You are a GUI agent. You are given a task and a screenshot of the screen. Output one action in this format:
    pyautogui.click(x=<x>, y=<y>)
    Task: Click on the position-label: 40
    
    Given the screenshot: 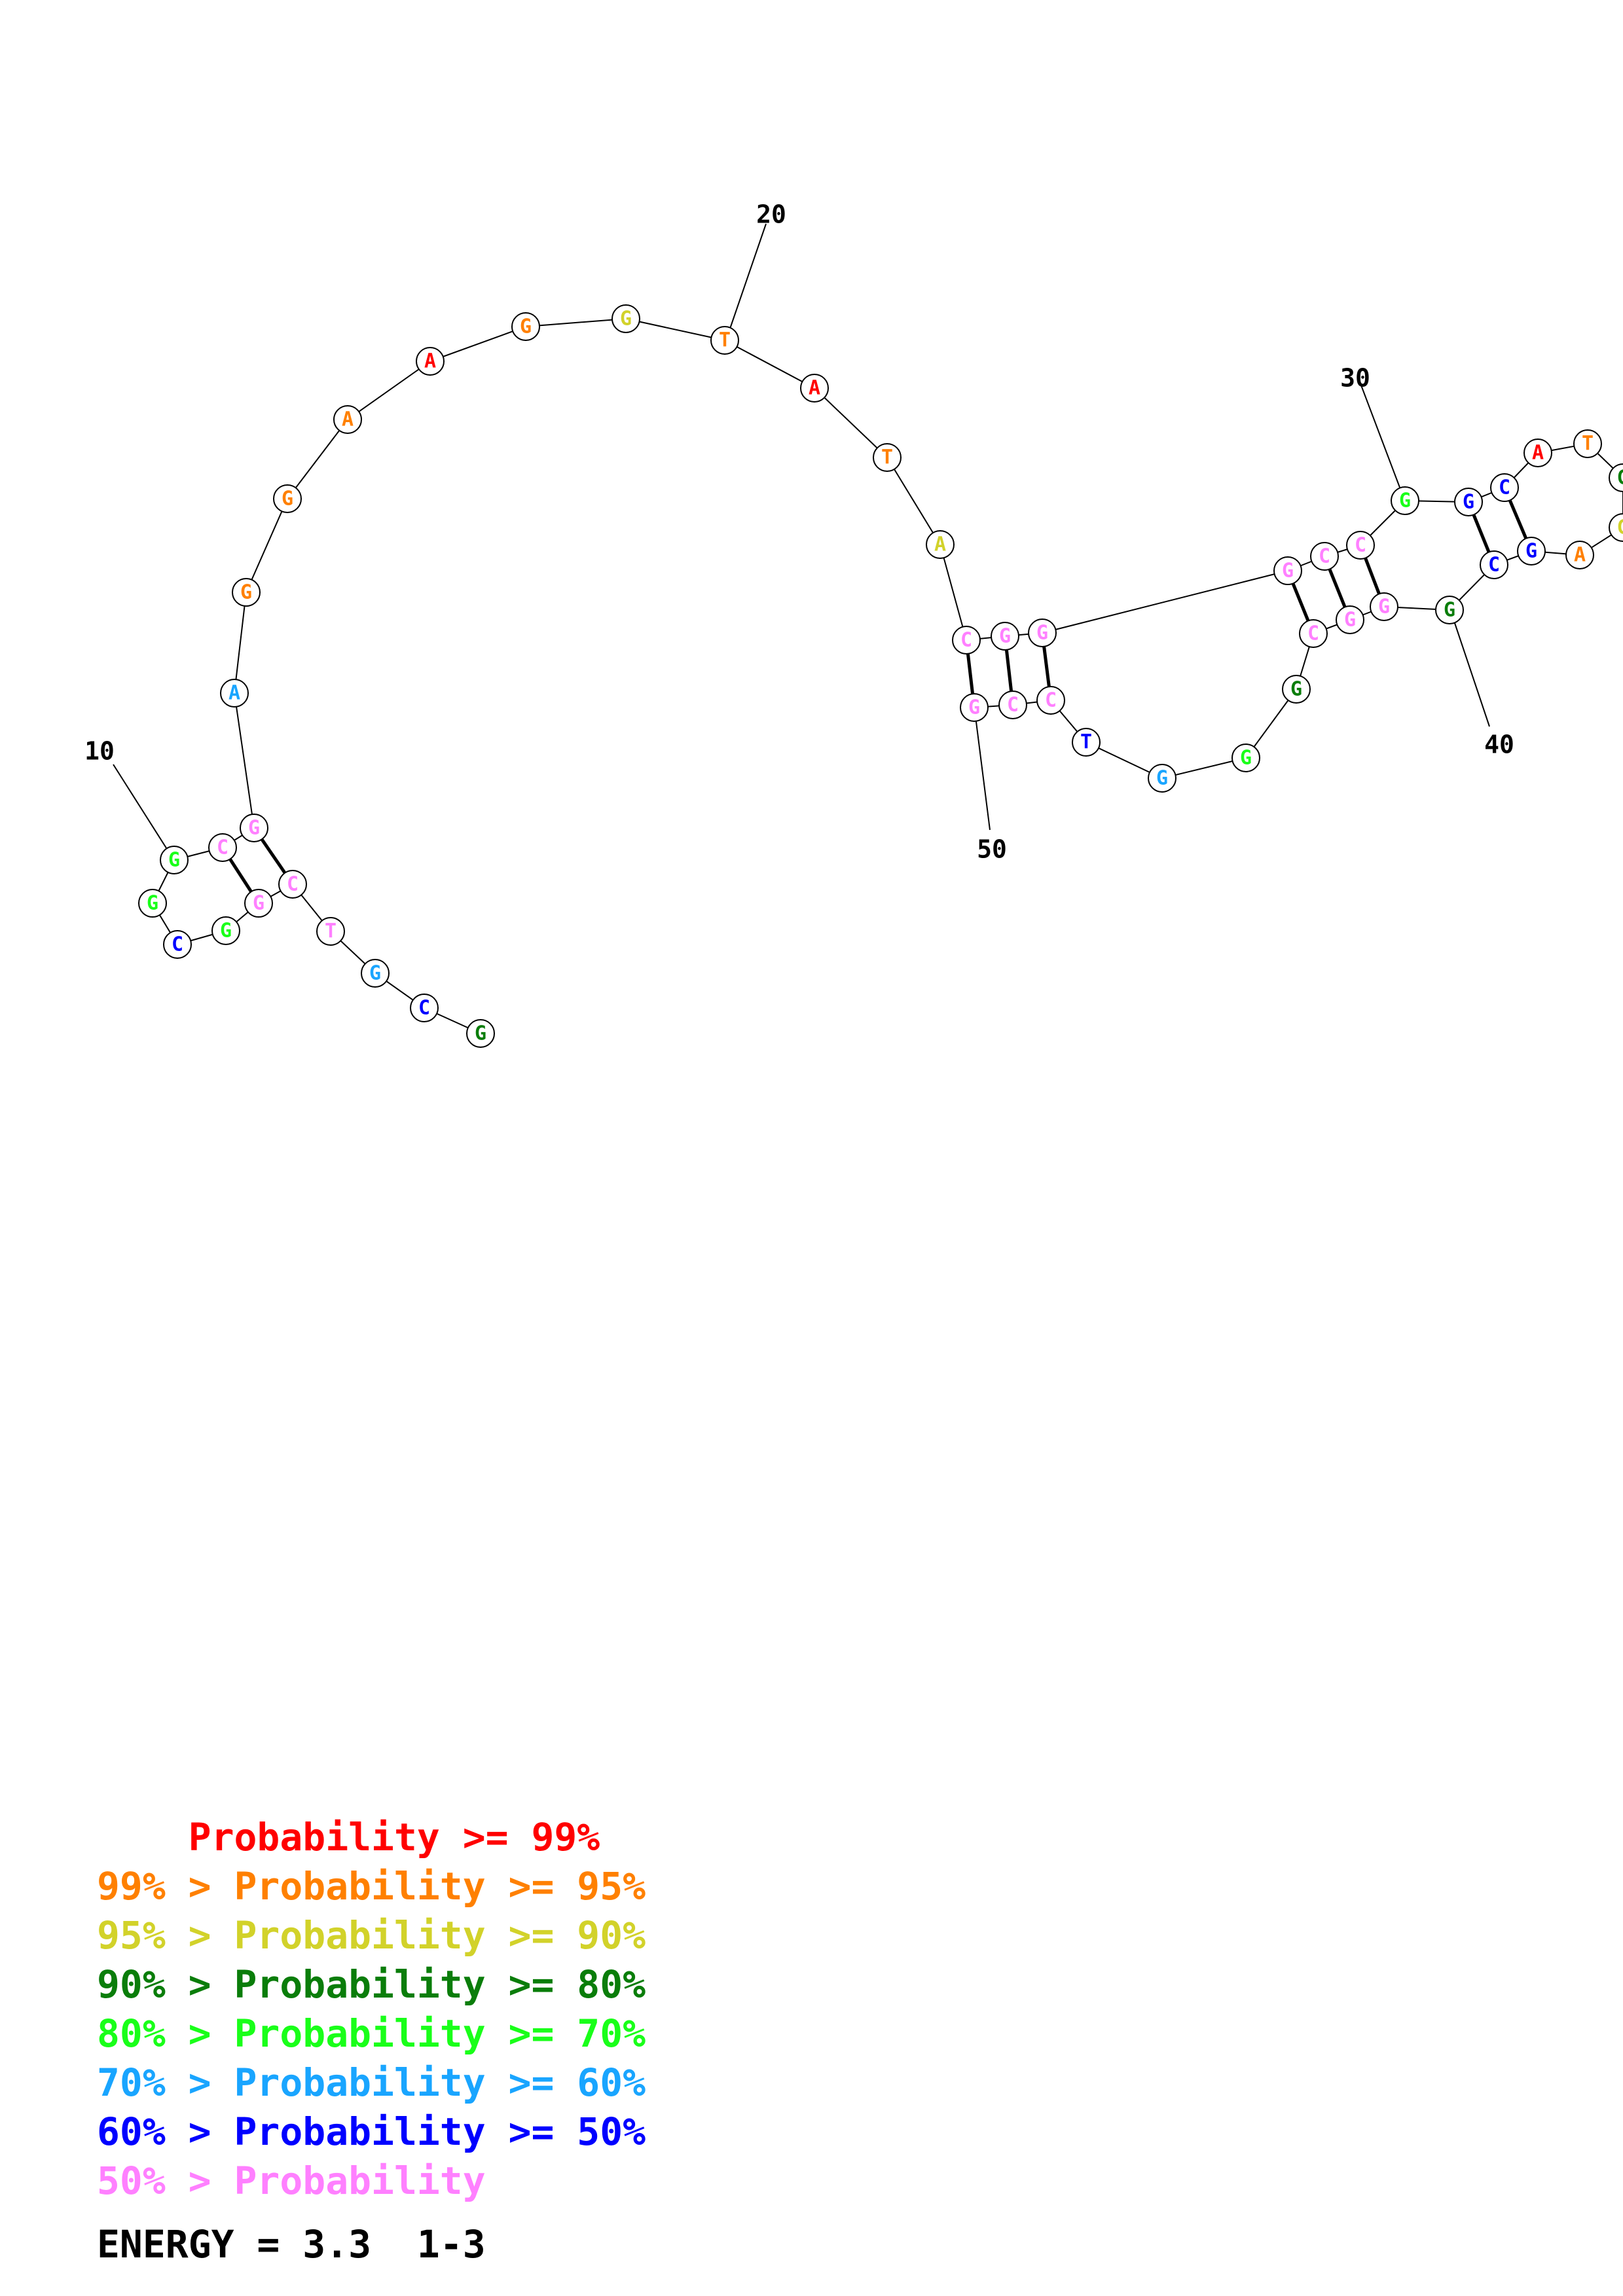 What is the action you would take?
    pyautogui.click(x=1499, y=745)
    